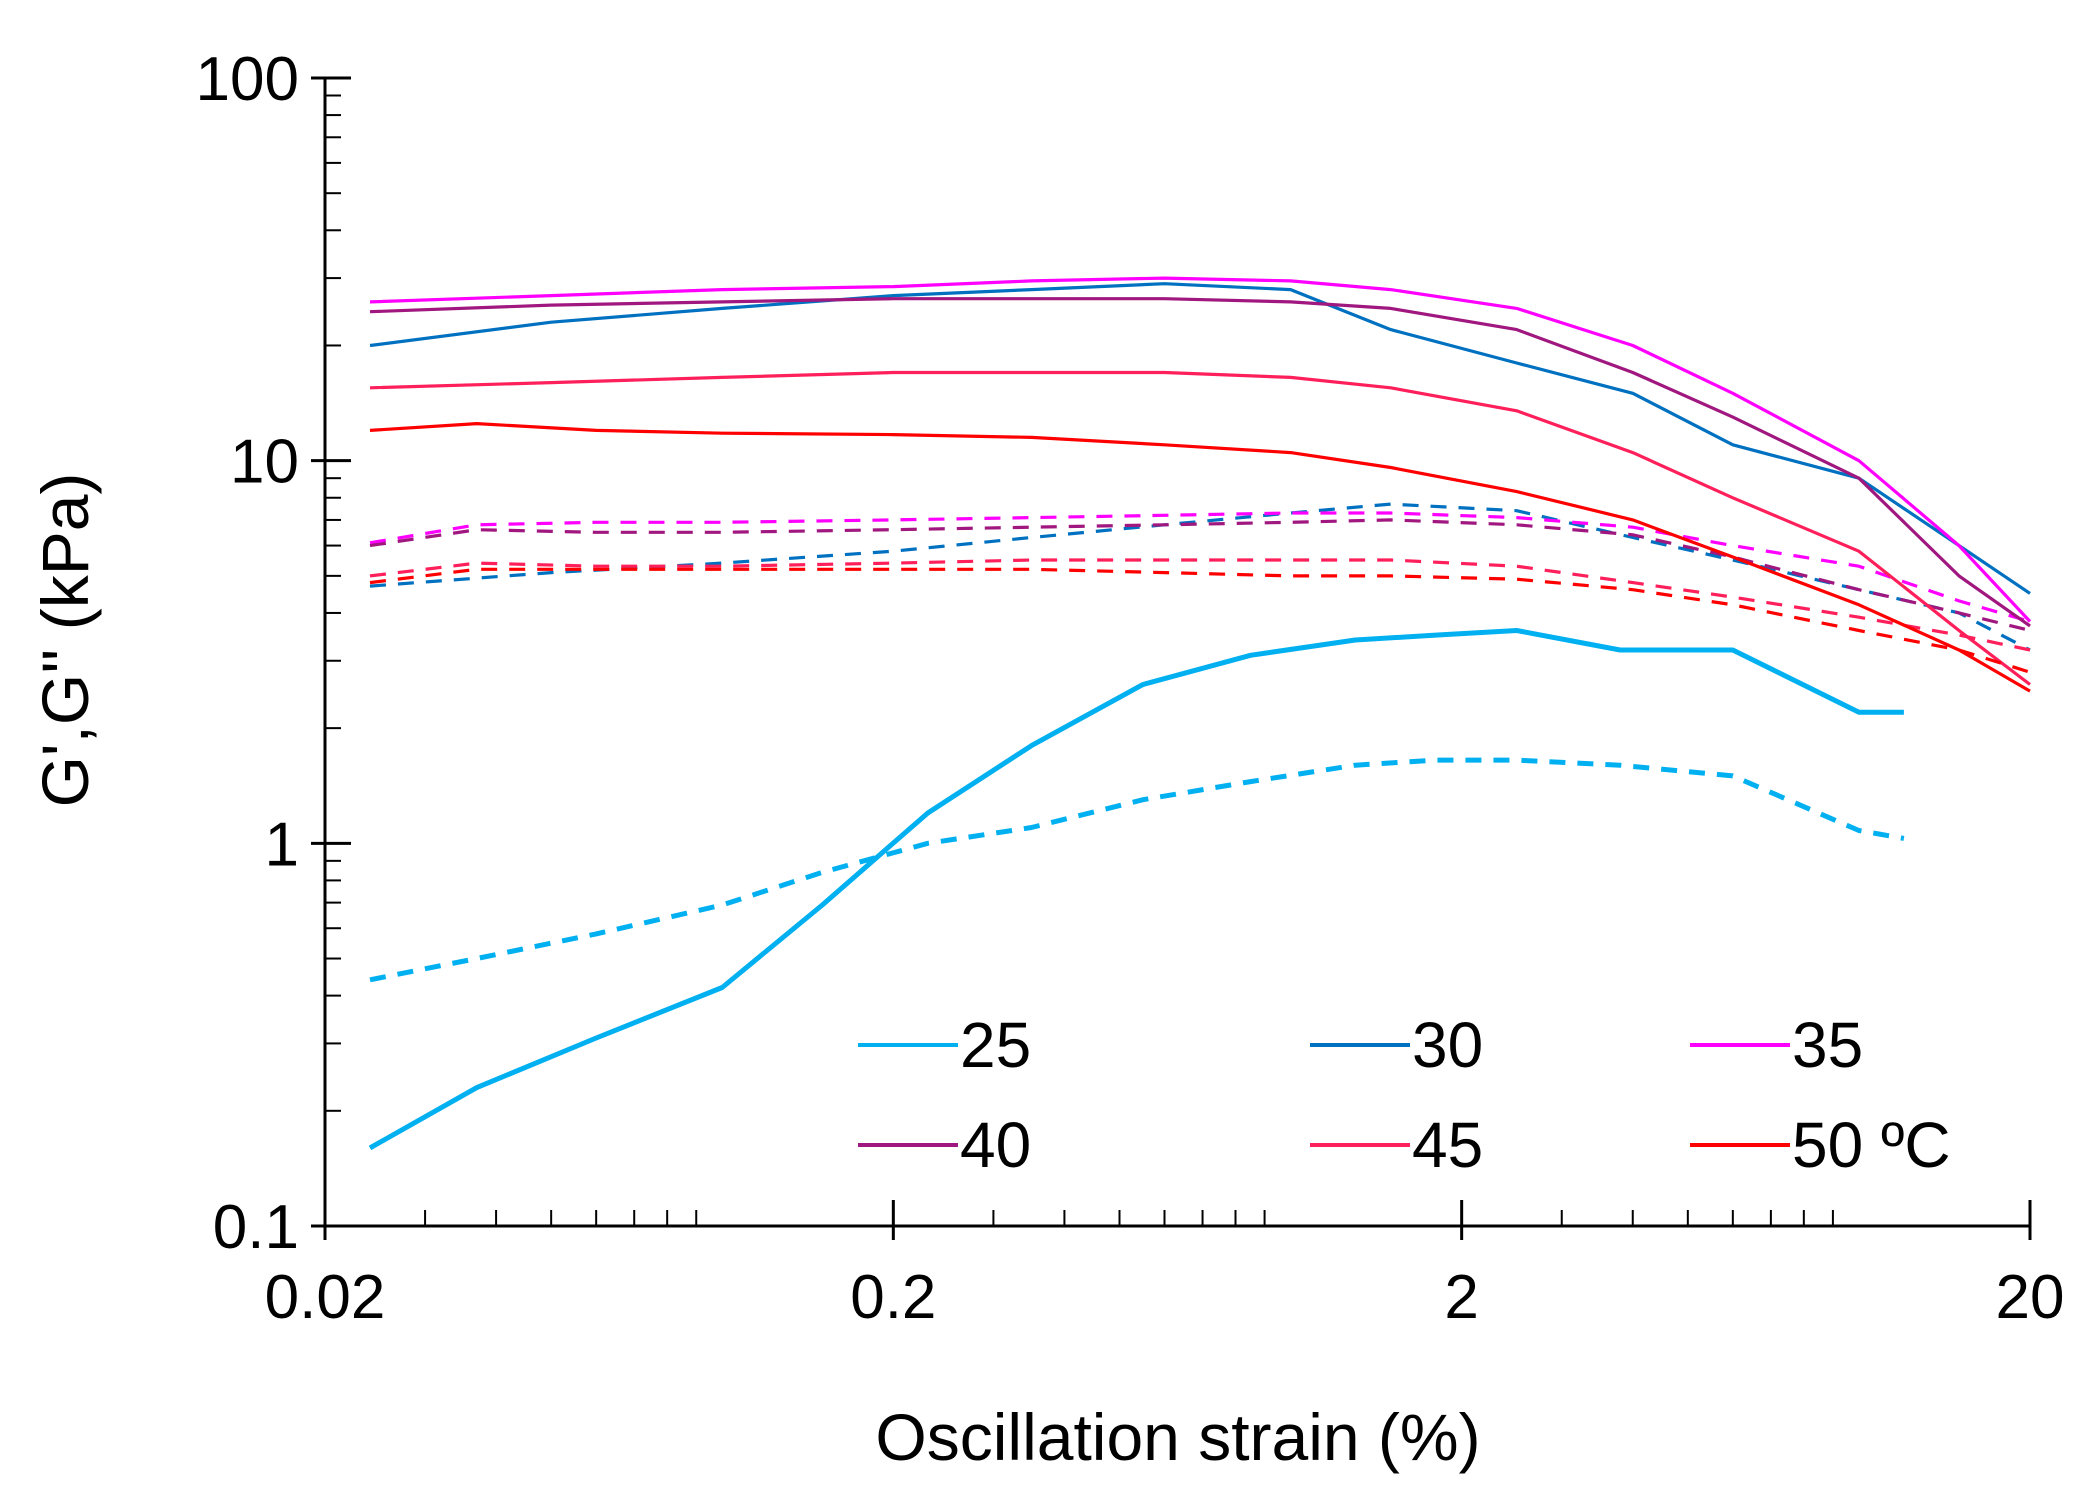 The width and height of the screenshot is (2095, 1495). Describe the element at coordinates (1447, 1045) in the screenshot. I see `legend-label: 30` at that location.